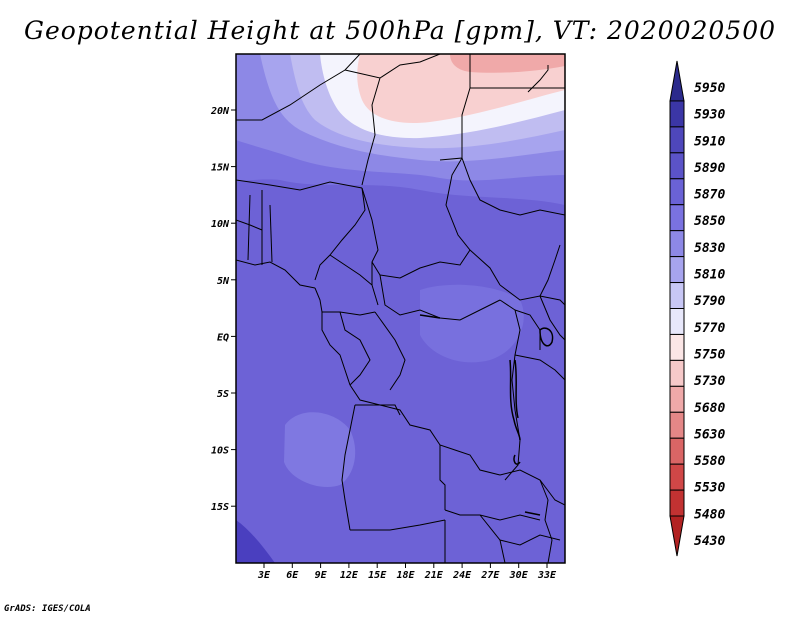 The height and width of the screenshot is (618, 800). I want to click on colorbar-label: 5680, so click(709, 408).